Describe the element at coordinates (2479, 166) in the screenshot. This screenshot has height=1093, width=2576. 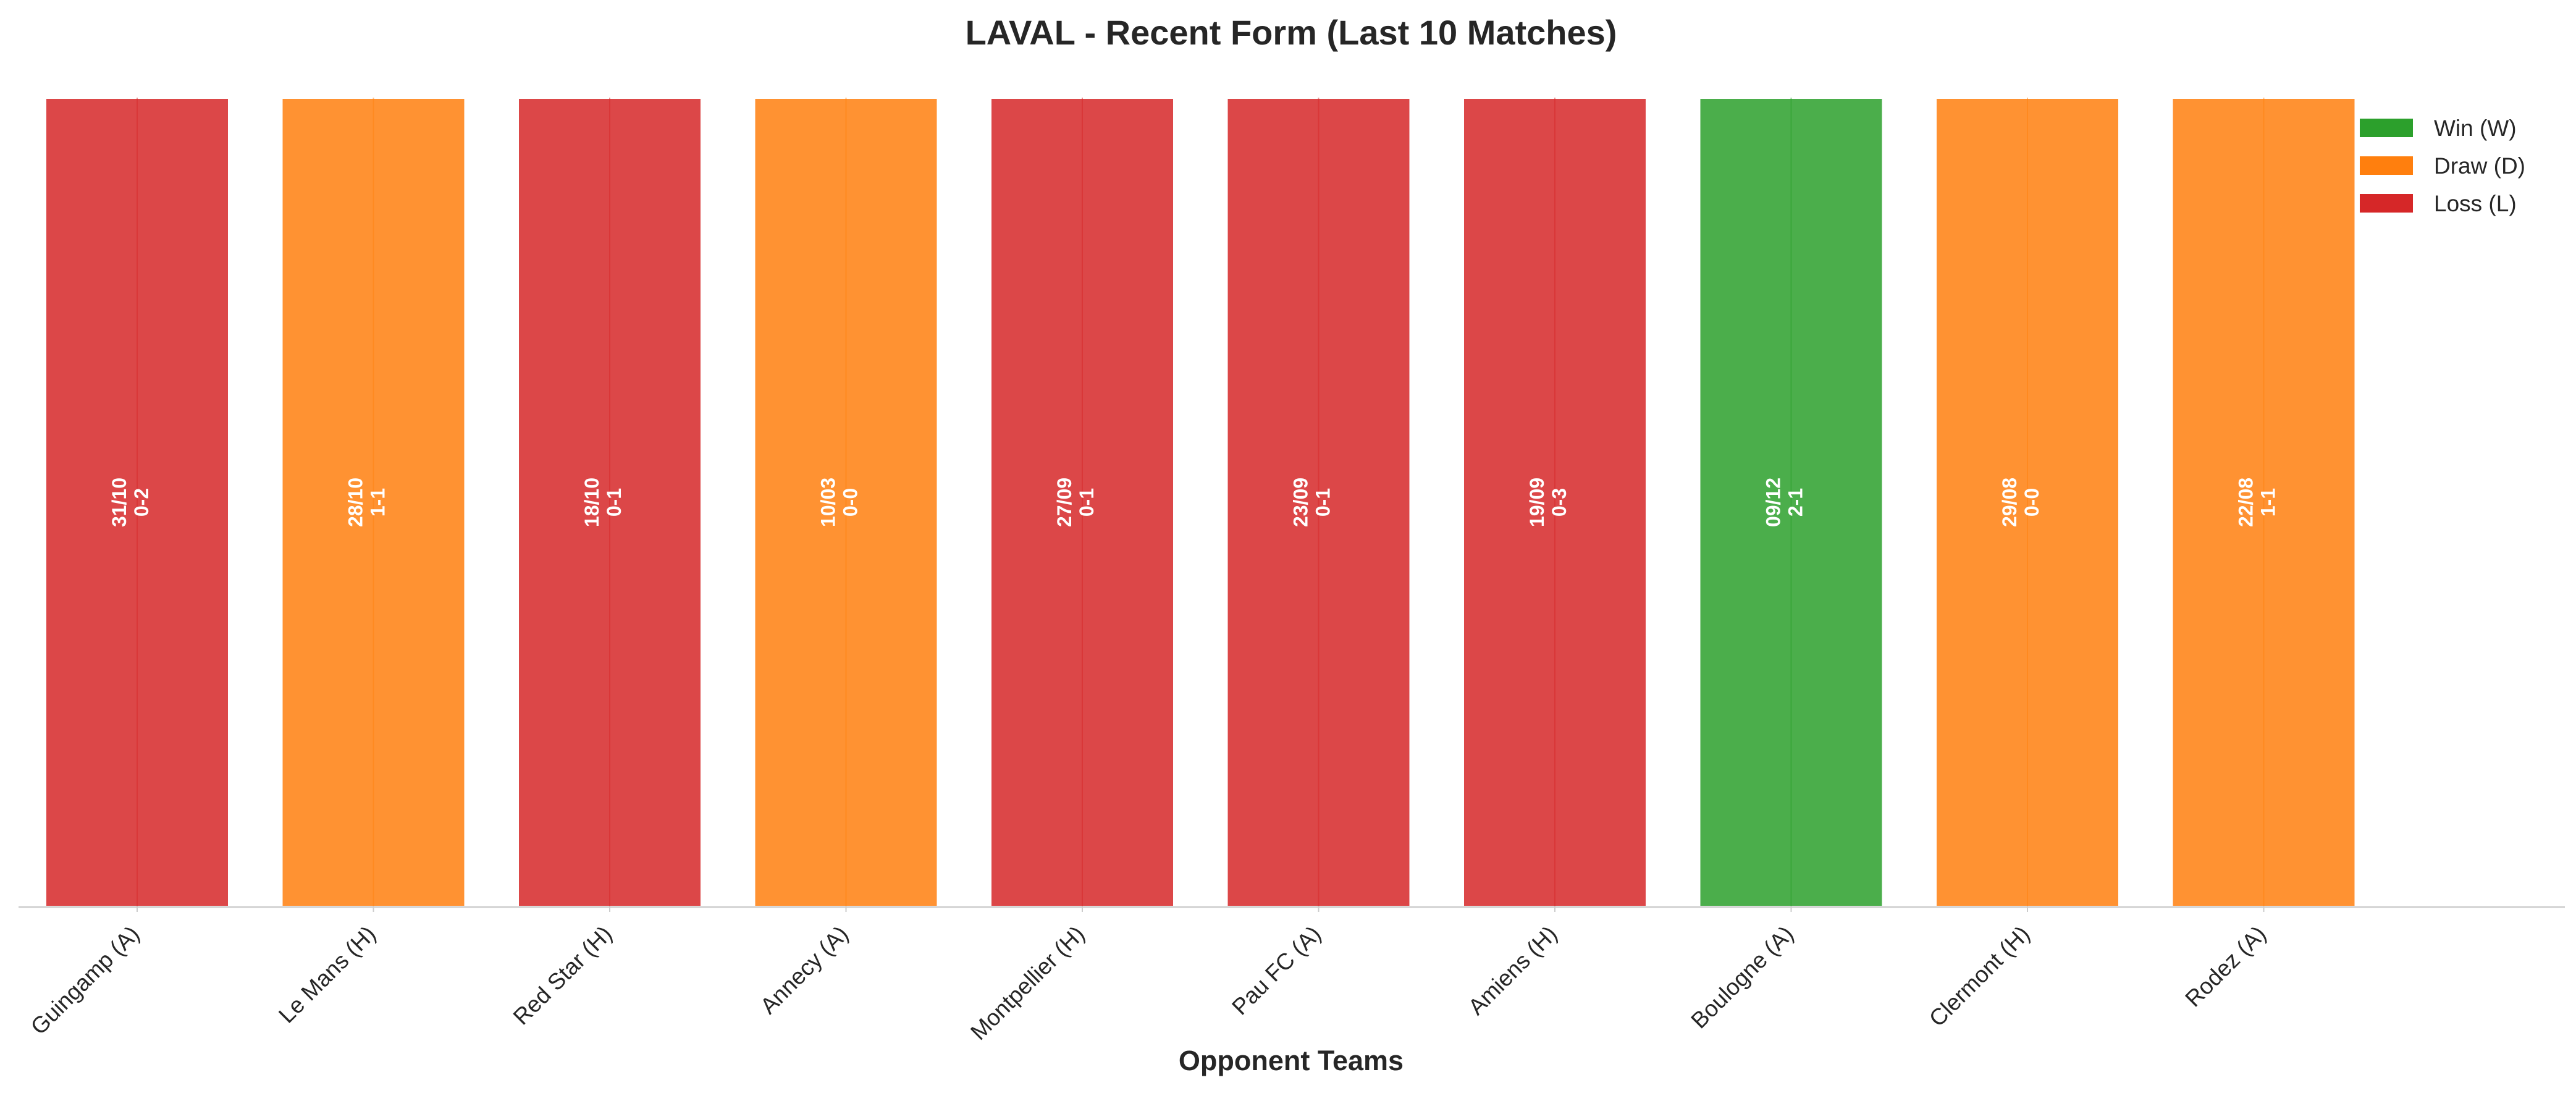
I see `legend-label: Draw (D)` at that location.